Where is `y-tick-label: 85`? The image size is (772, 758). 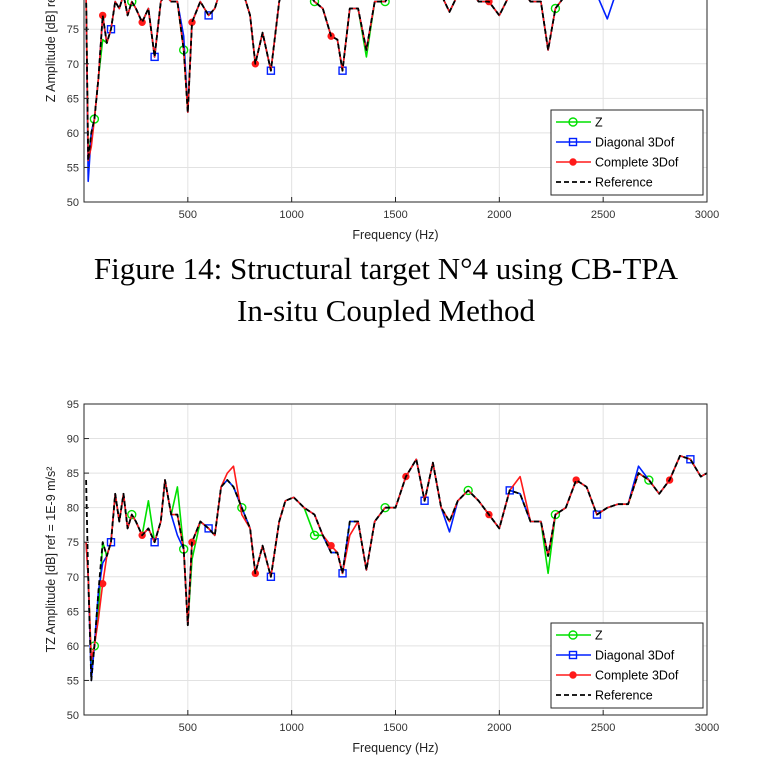 y-tick-label: 85 is located at coordinates (73, 474).